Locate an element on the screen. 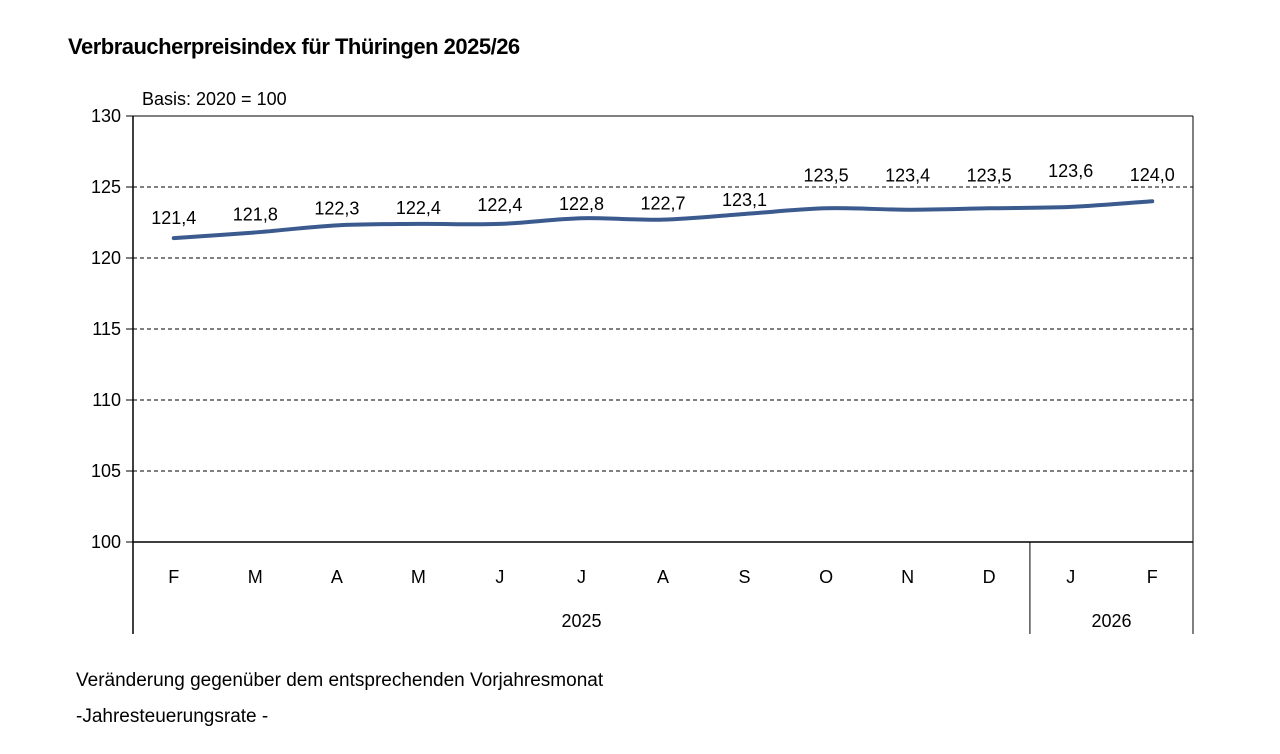 This screenshot has width=1280, height=754. data-label: 123,6 is located at coordinates (1070, 171).